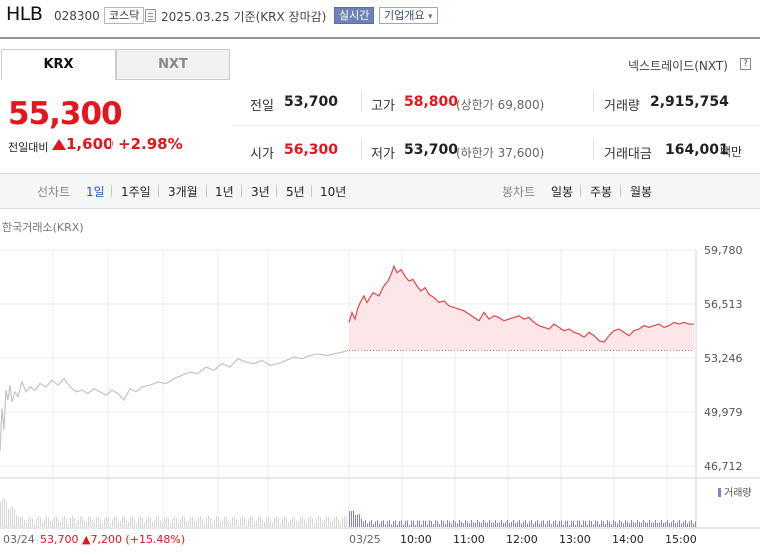 The image size is (760, 555). What do you see at coordinates (295, 192) in the screenshot?
I see `period-5y: 5년` at bounding box center [295, 192].